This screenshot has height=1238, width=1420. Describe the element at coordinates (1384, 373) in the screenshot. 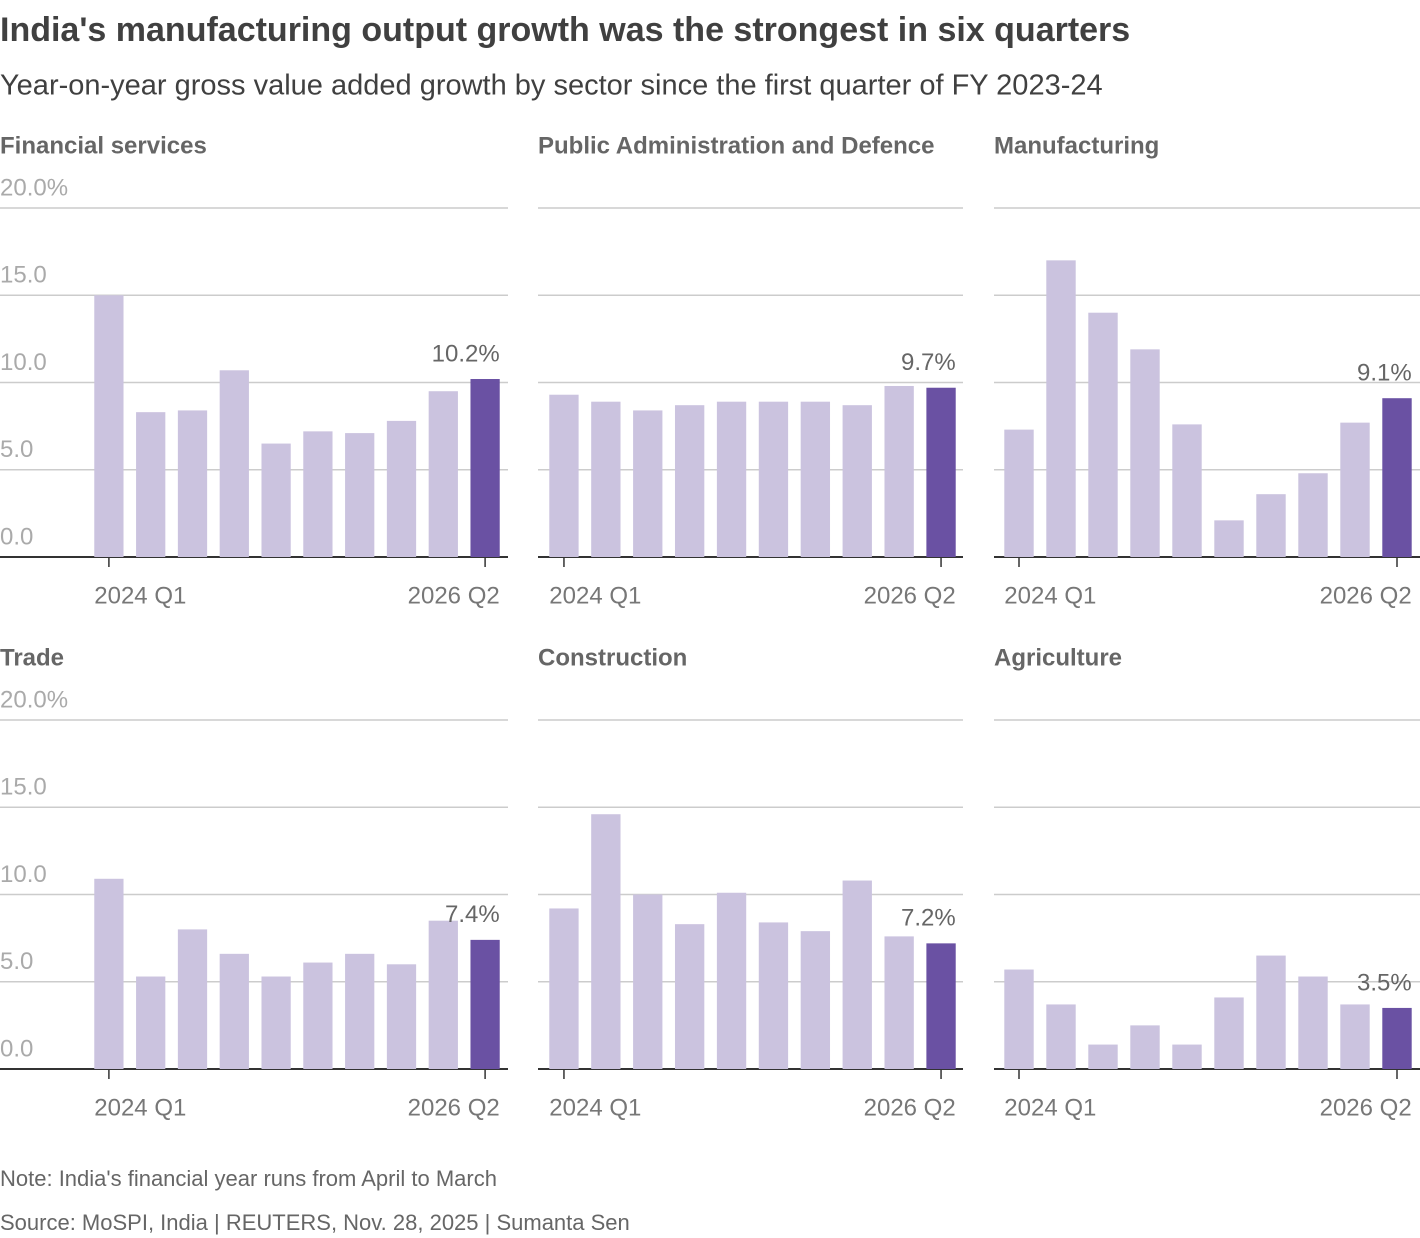

I see `value-label: 9.1%` at that location.